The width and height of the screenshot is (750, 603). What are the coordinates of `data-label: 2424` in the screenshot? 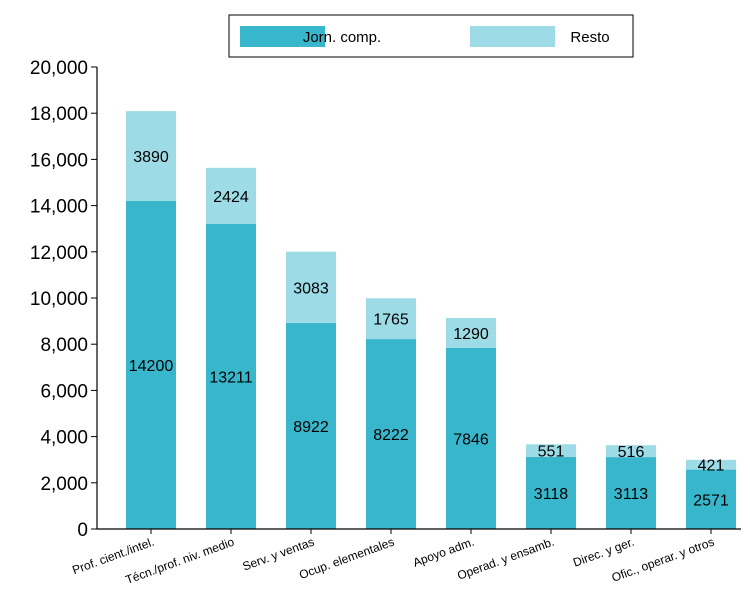 It's located at (231, 197).